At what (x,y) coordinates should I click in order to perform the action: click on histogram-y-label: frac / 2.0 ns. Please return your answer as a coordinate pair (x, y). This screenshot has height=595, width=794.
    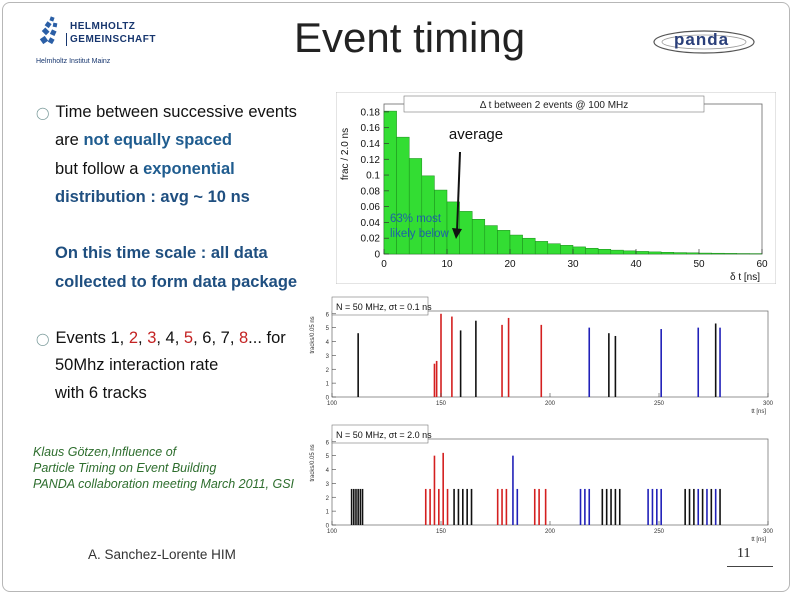
    Looking at the image, I should click on (345, 154).